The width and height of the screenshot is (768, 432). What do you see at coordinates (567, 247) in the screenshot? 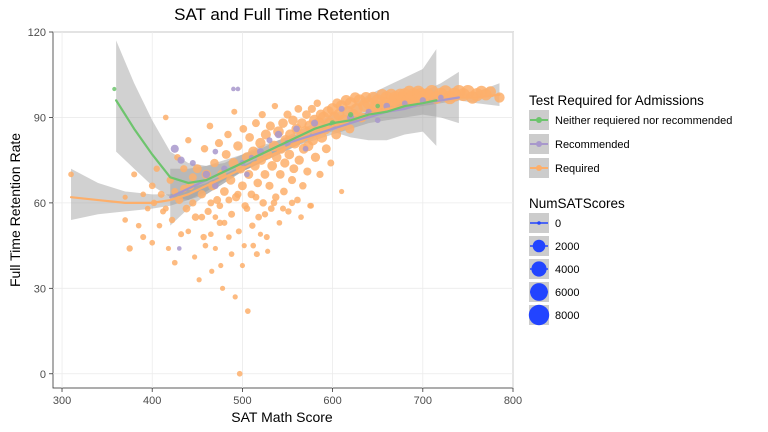
I see `legend-size-label: 2000` at bounding box center [567, 247].